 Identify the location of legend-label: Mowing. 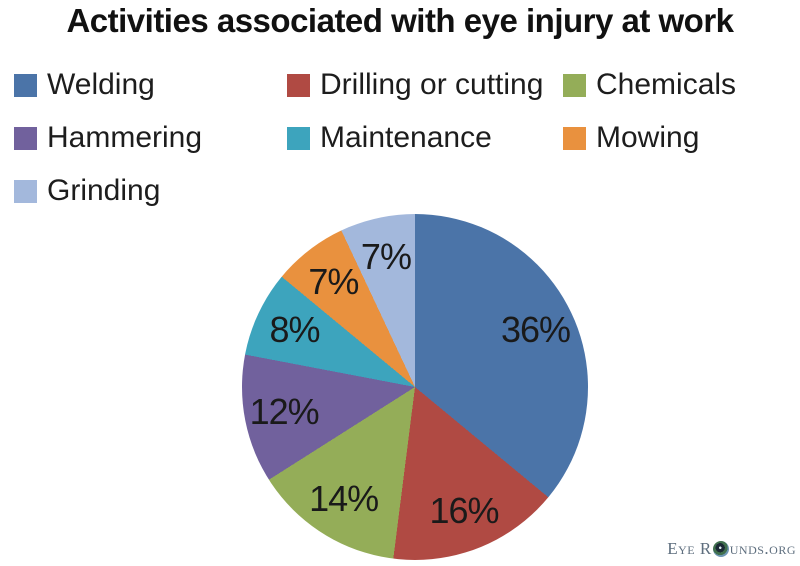
(648, 137).